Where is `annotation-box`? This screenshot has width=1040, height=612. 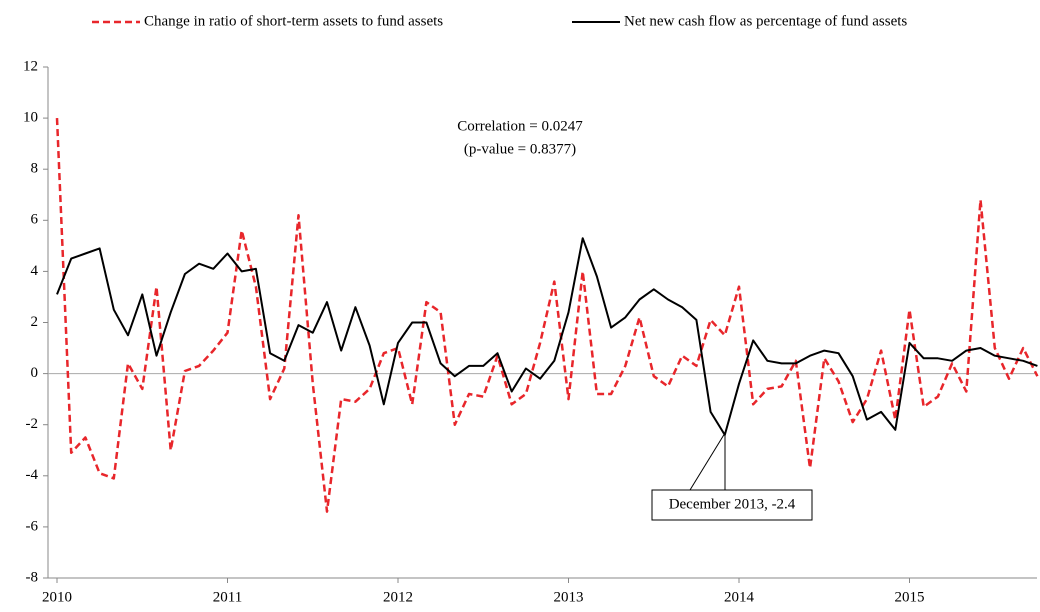 annotation-box is located at coordinates (732, 505).